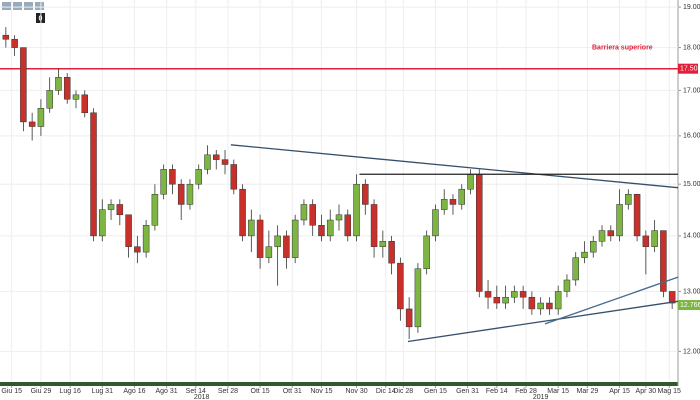 Image resolution: width=700 pixels, height=400 pixels. I want to click on x-tick-label: Ago 16, so click(134, 391).